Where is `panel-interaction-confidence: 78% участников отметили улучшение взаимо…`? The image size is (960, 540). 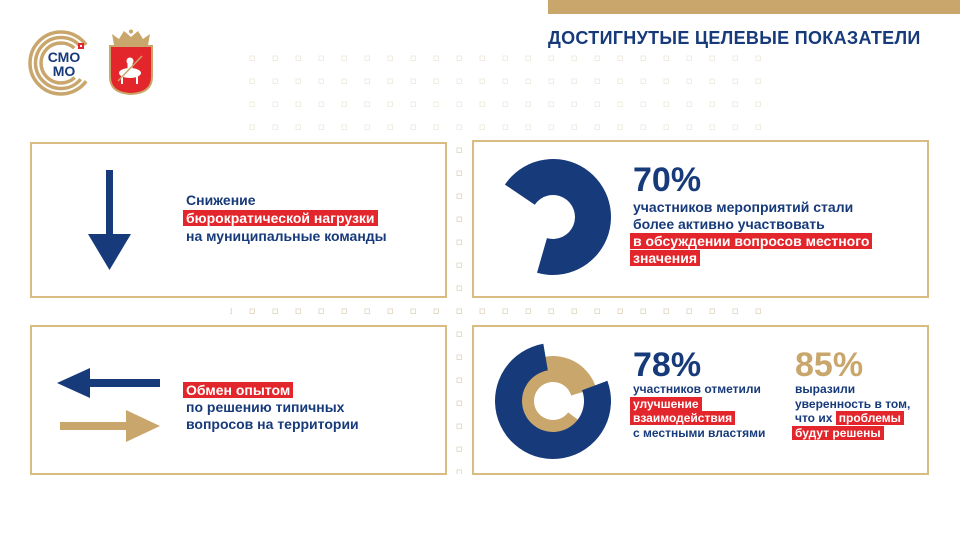 panel-interaction-confidence: 78% участников отметили улучшение взаимо… is located at coordinates (700, 400).